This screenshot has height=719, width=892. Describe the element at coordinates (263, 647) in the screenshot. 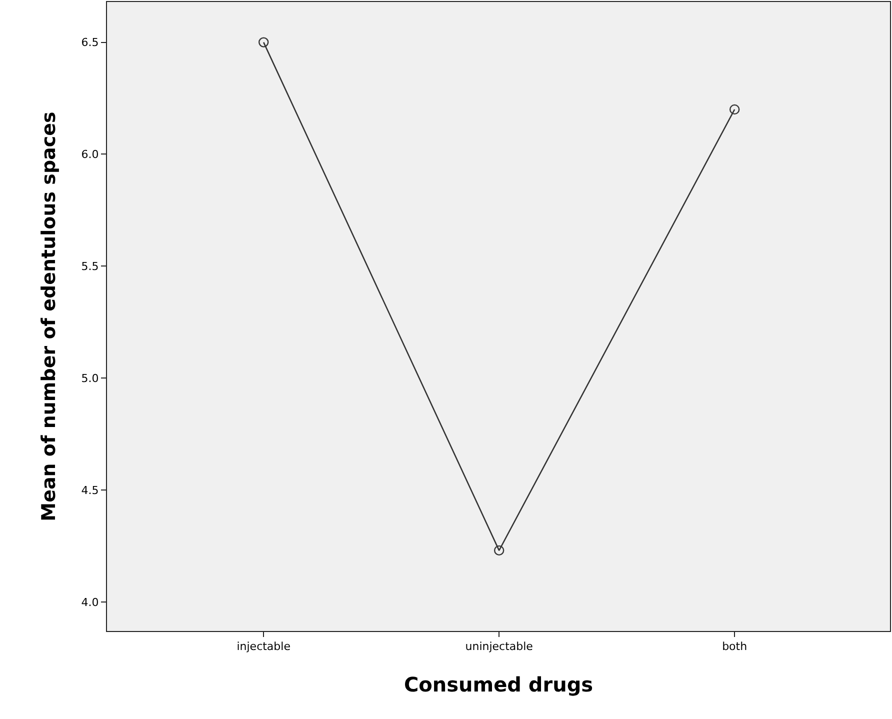

I see `x-tick-label: injectable` at that location.